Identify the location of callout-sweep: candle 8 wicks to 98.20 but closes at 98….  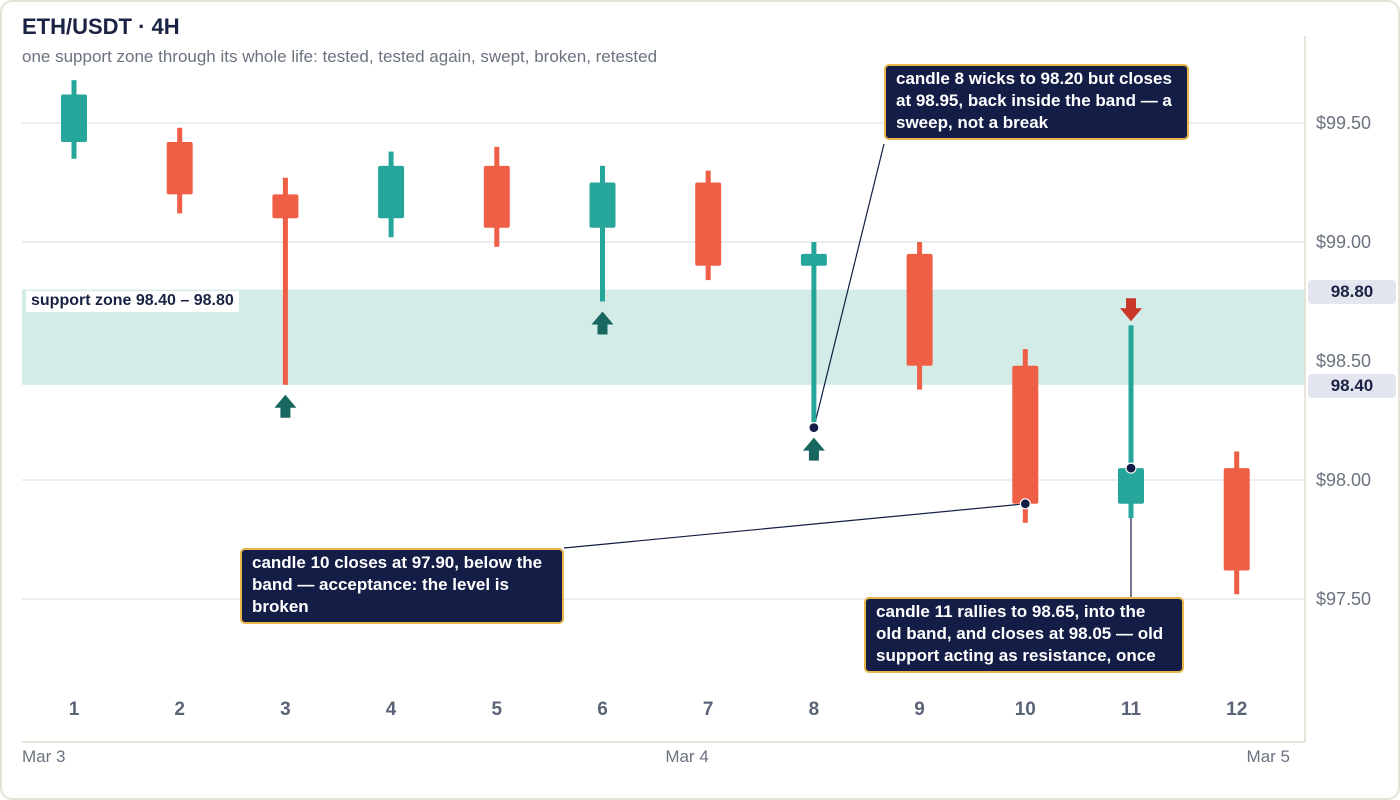
(1036, 102).